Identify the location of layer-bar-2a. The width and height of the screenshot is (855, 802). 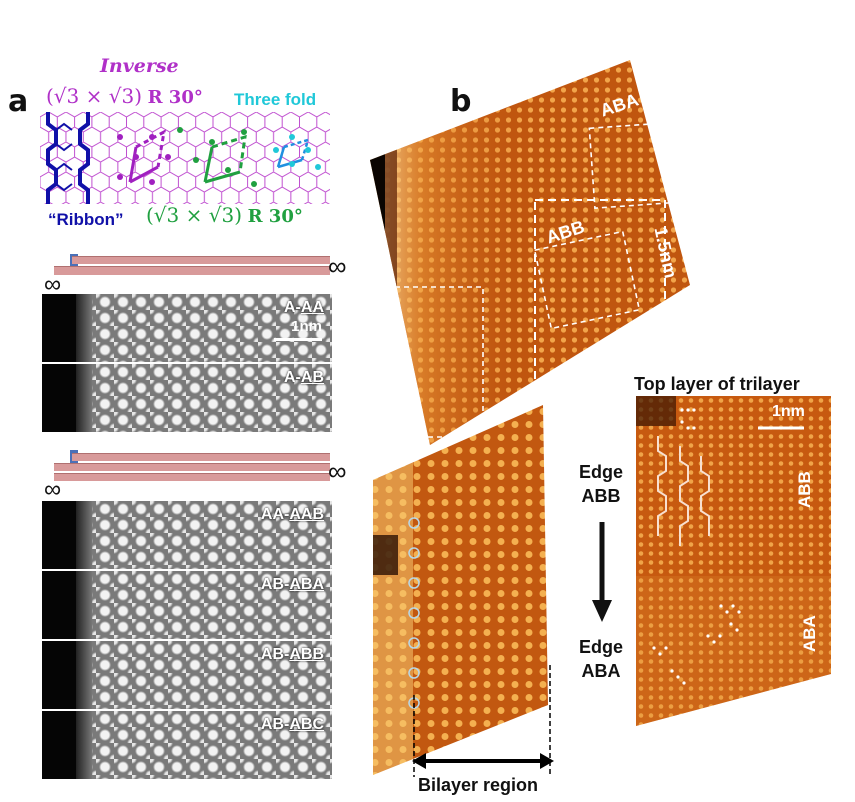
(201, 457).